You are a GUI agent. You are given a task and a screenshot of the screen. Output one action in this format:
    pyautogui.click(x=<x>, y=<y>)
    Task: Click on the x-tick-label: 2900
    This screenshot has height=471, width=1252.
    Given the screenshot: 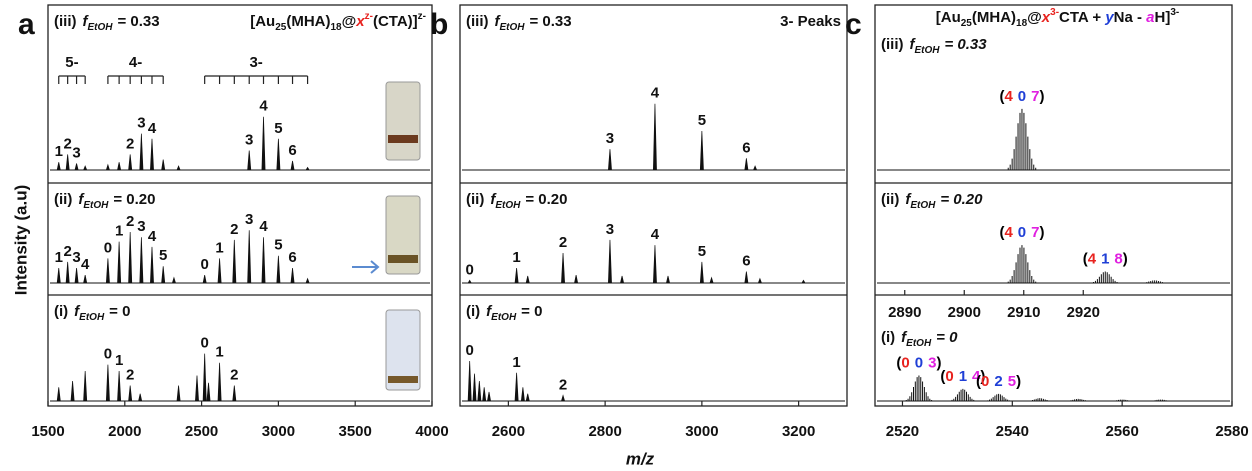 What is the action you would take?
    pyautogui.click(x=964, y=312)
    